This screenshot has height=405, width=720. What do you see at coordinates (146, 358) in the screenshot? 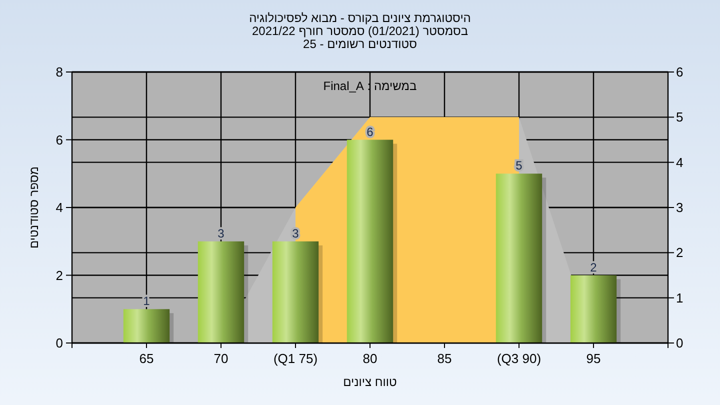
I see `x-tick-label: 65` at bounding box center [146, 358].